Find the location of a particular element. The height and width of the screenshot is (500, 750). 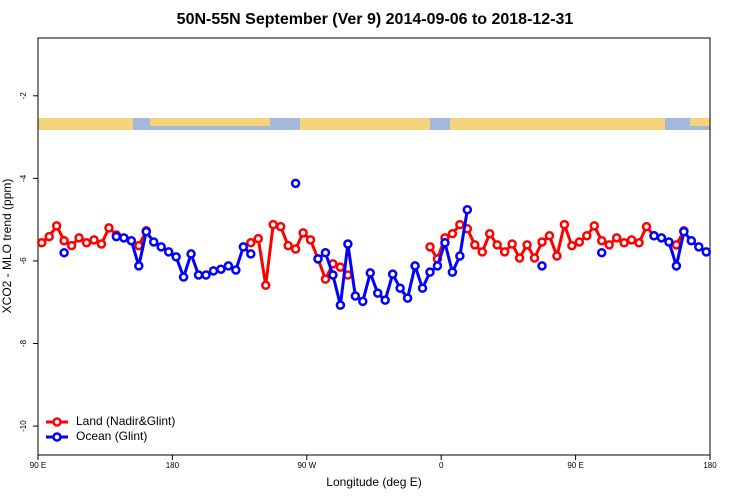

y-tick-label: -10 is located at coordinates (23, 426).